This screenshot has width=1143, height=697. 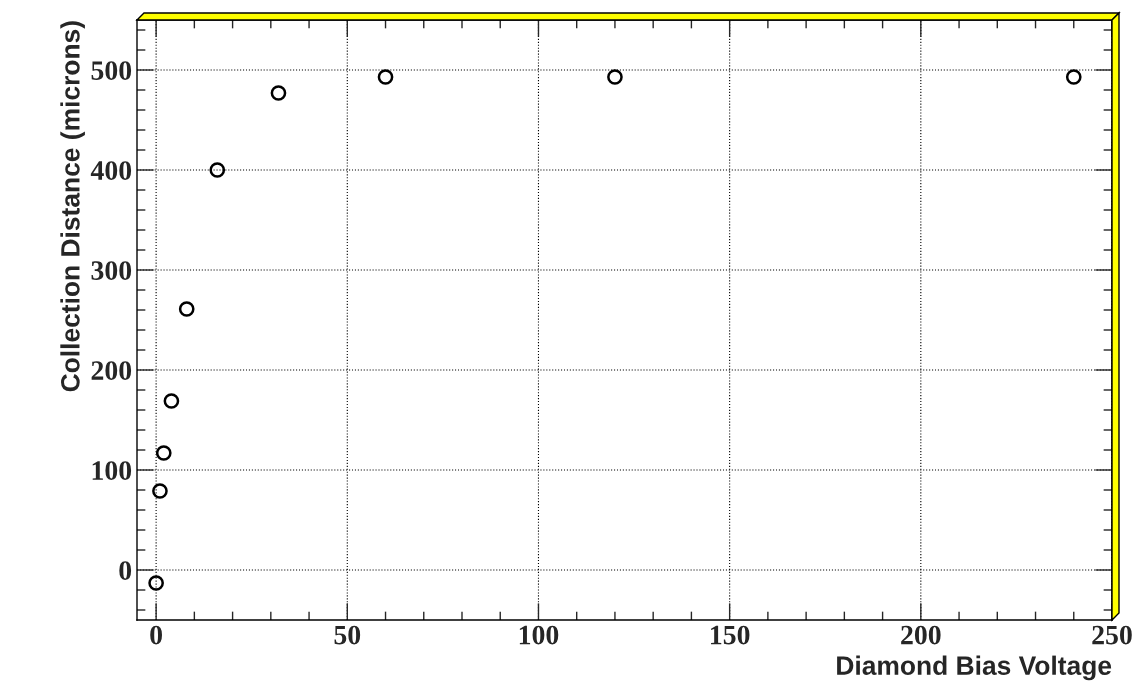 I want to click on x-tick-label: 150, so click(x=730, y=635).